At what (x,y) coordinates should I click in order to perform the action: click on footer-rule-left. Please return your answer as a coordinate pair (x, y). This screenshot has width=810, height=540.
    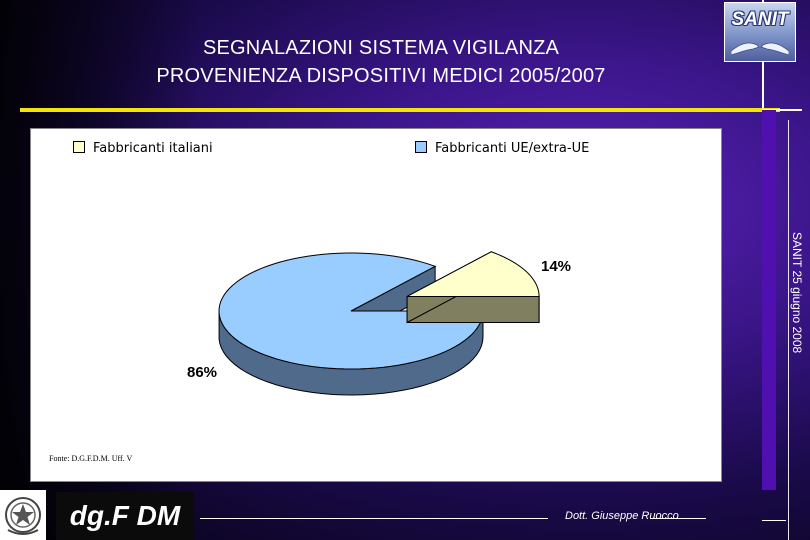
    Looking at the image, I should click on (374, 518).